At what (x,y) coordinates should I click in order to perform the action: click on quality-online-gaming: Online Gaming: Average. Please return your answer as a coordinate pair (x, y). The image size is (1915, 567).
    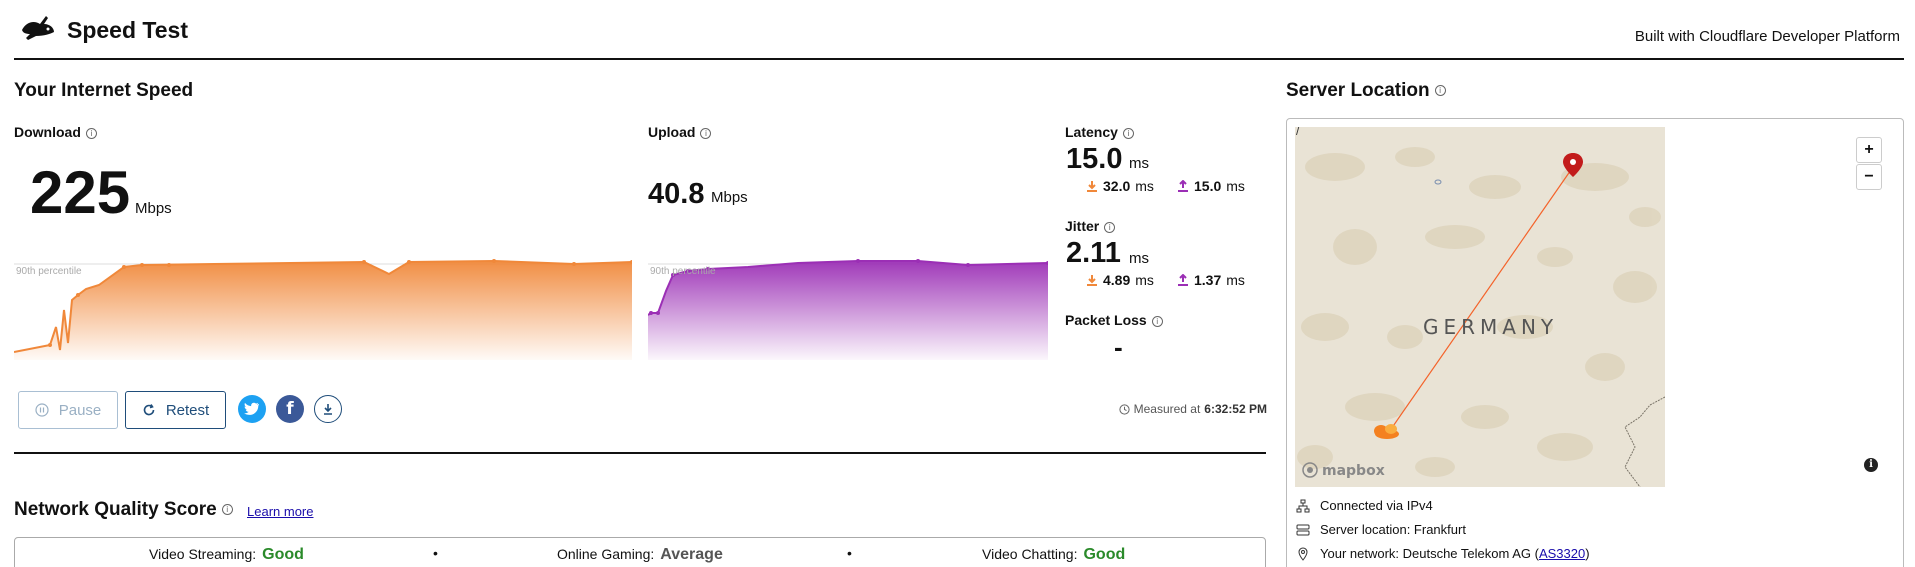
    Looking at the image, I should click on (640, 554).